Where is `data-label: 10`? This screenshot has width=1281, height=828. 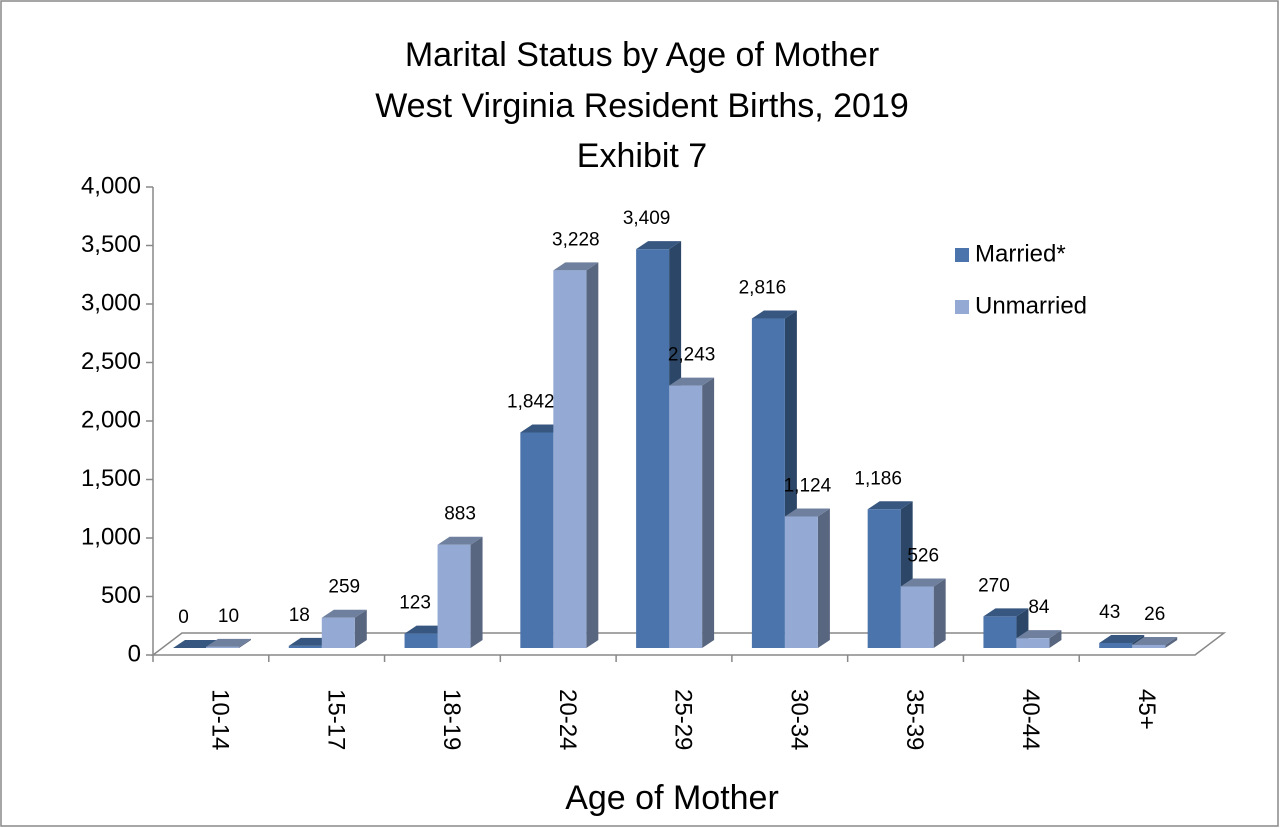 data-label: 10 is located at coordinates (228, 616).